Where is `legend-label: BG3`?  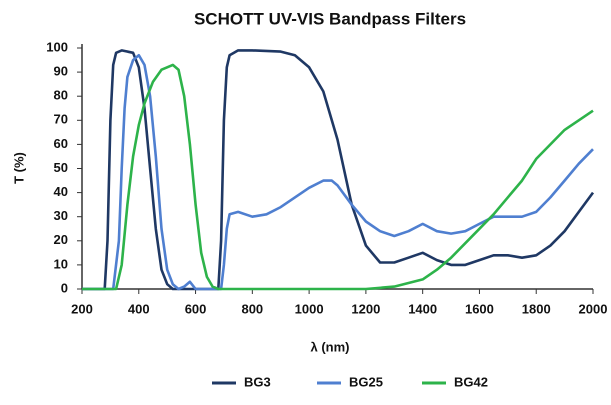 legend-label: BG3 is located at coordinates (257, 381).